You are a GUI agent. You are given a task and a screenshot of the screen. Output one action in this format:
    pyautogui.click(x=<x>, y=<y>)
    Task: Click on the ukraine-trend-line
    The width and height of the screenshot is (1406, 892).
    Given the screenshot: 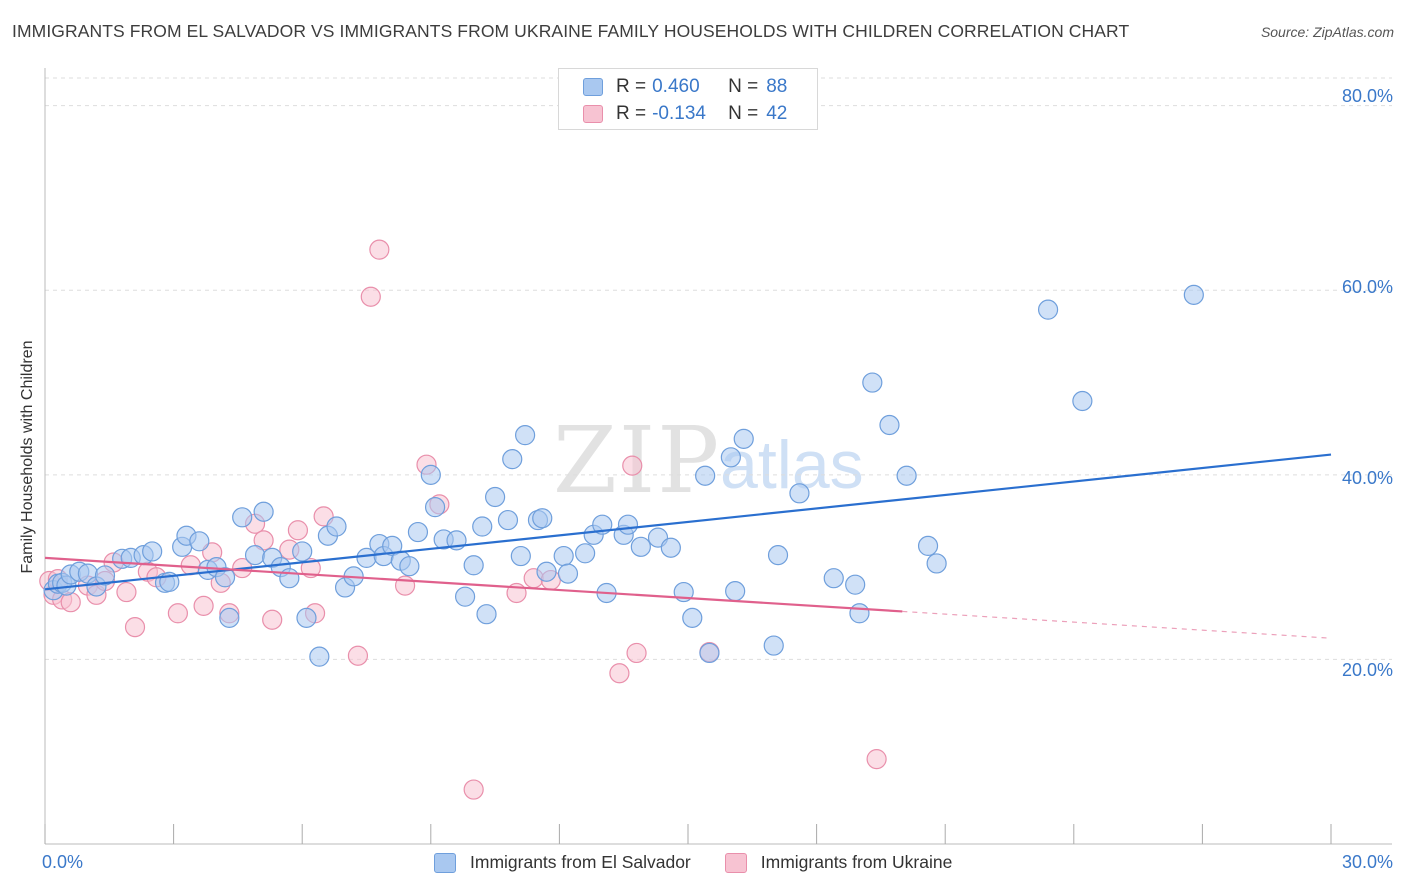 What is the action you would take?
    pyautogui.click(x=473, y=584)
    